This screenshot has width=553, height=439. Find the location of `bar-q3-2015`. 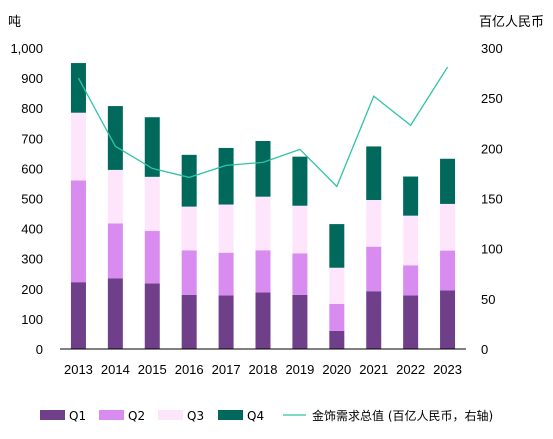

bar-q3-2015 is located at coordinates (152, 204).